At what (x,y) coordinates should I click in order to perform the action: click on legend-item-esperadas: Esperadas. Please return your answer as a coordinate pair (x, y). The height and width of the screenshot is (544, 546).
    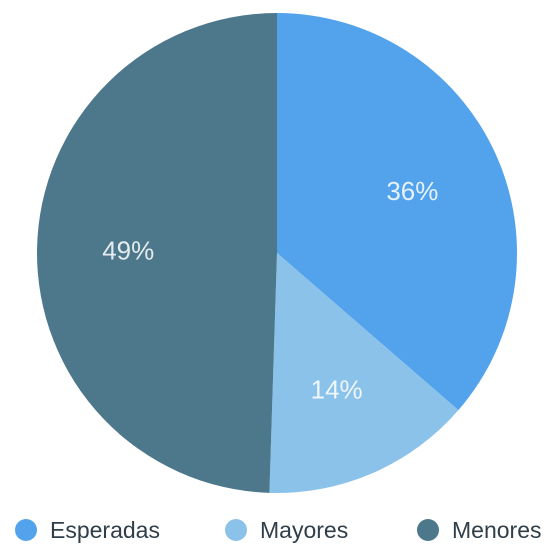
    Looking at the image, I should click on (87, 530).